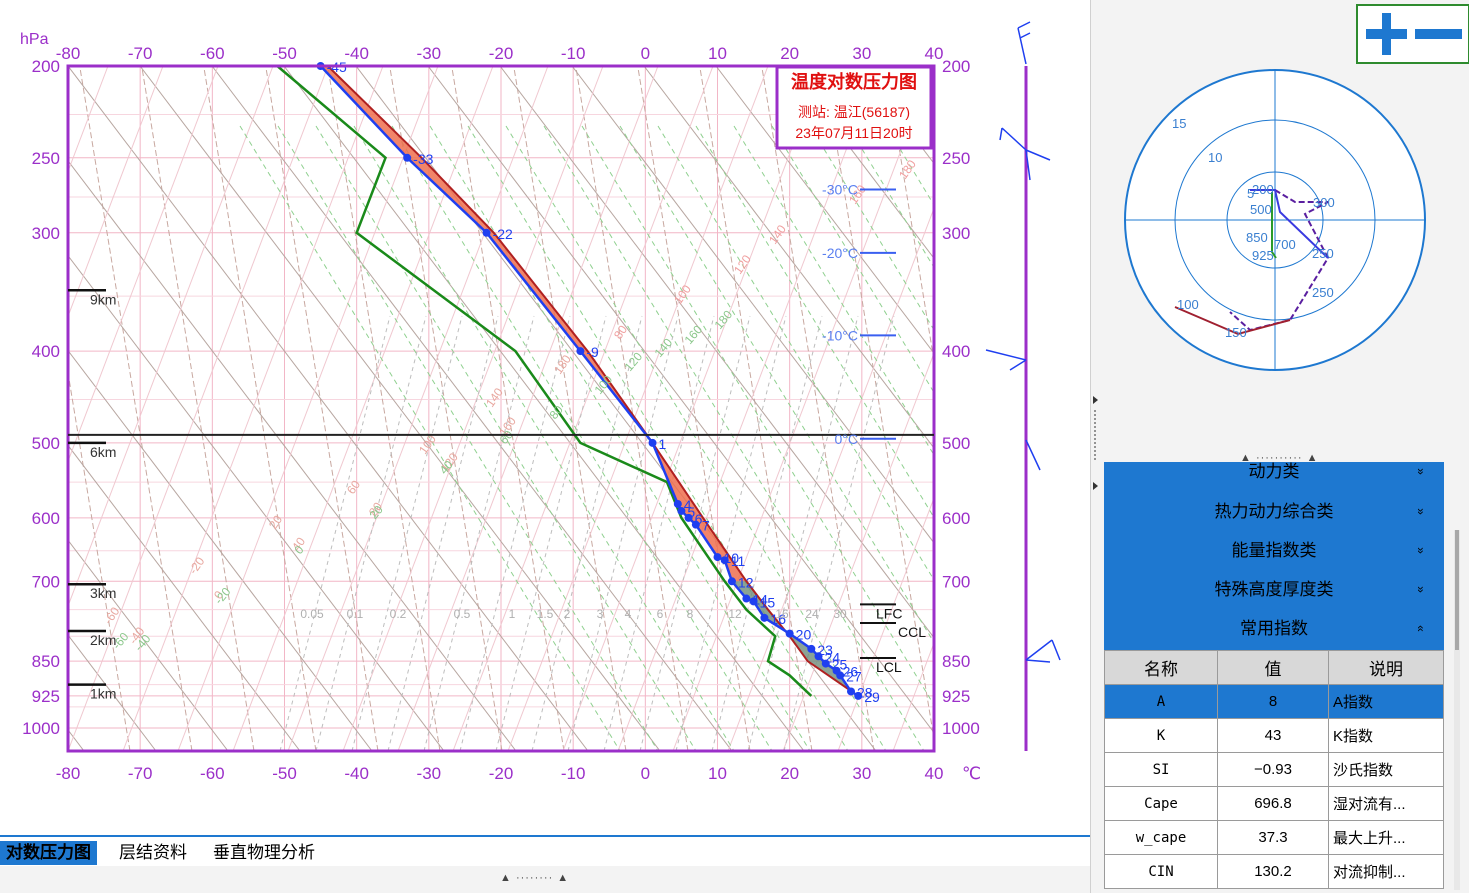  What do you see at coordinates (1161, 667) in the screenshot?
I see `column-header-name: 名称` at bounding box center [1161, 667].